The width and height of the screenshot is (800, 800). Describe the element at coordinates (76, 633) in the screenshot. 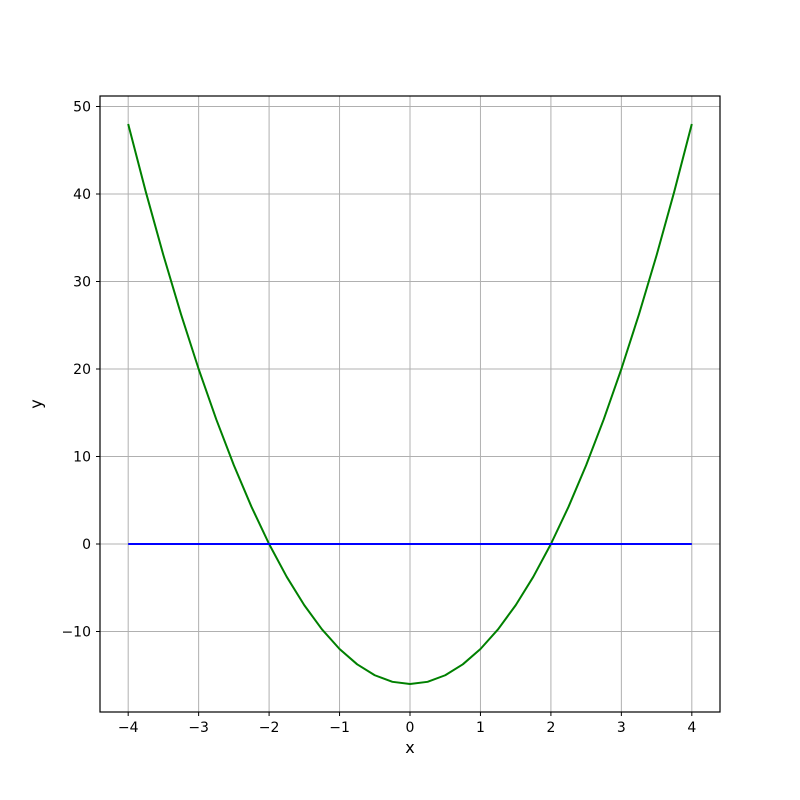

I see `y-tick-label: −10` at that location.